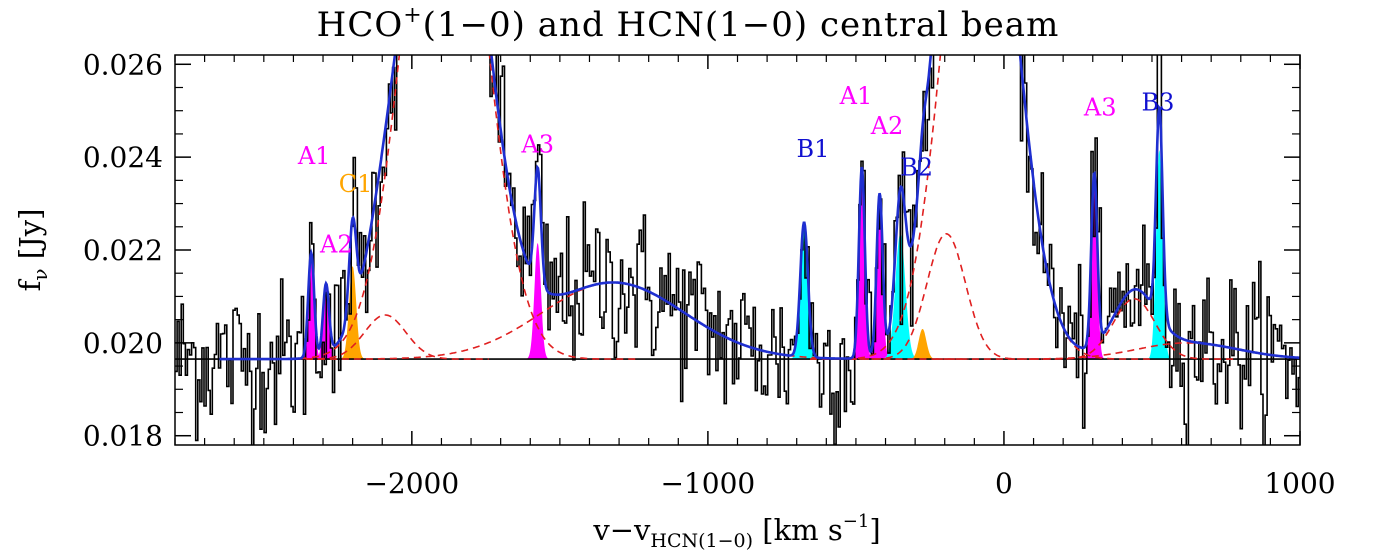  What do you see at coordinates (123, 436) in the screenshot?
I see `y-tick-label: 0.018` at bounding box center [123, 436].